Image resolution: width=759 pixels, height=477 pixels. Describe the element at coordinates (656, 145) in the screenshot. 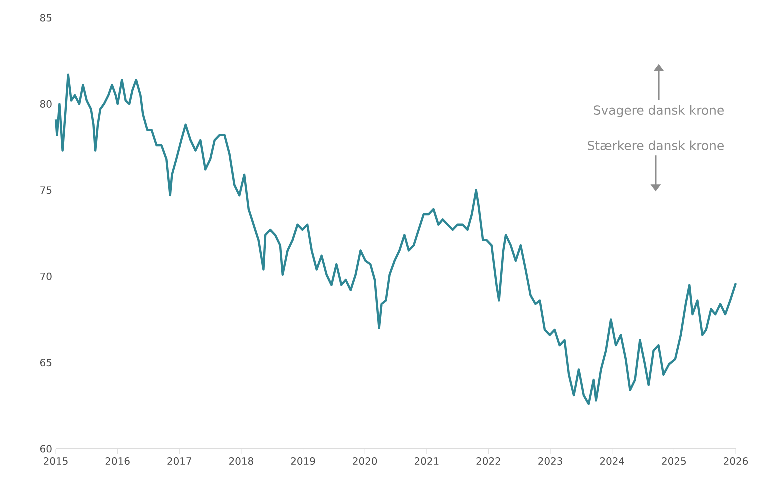

I see `annotation: Stærkere dansk krone` at that location.